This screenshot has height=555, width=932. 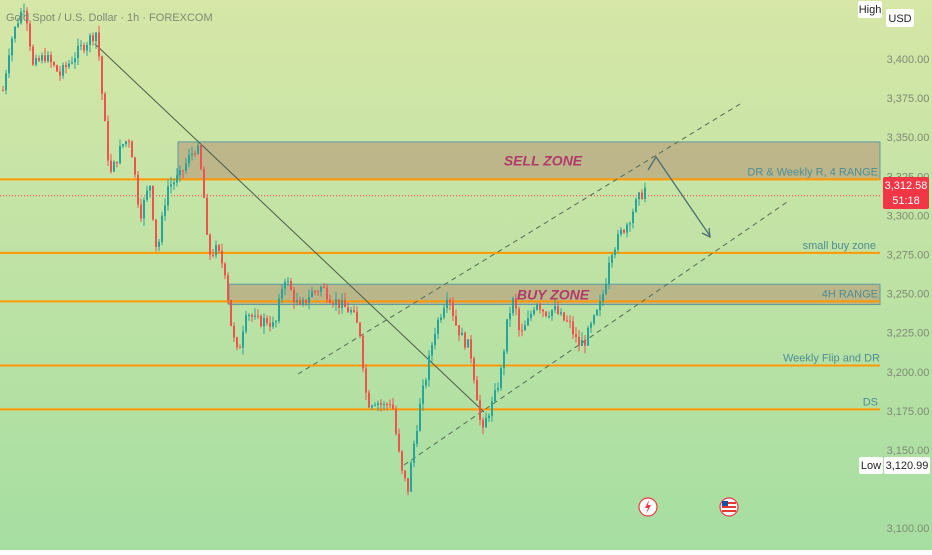 I want to click on projection-arrow, so click(x=679, y=196).